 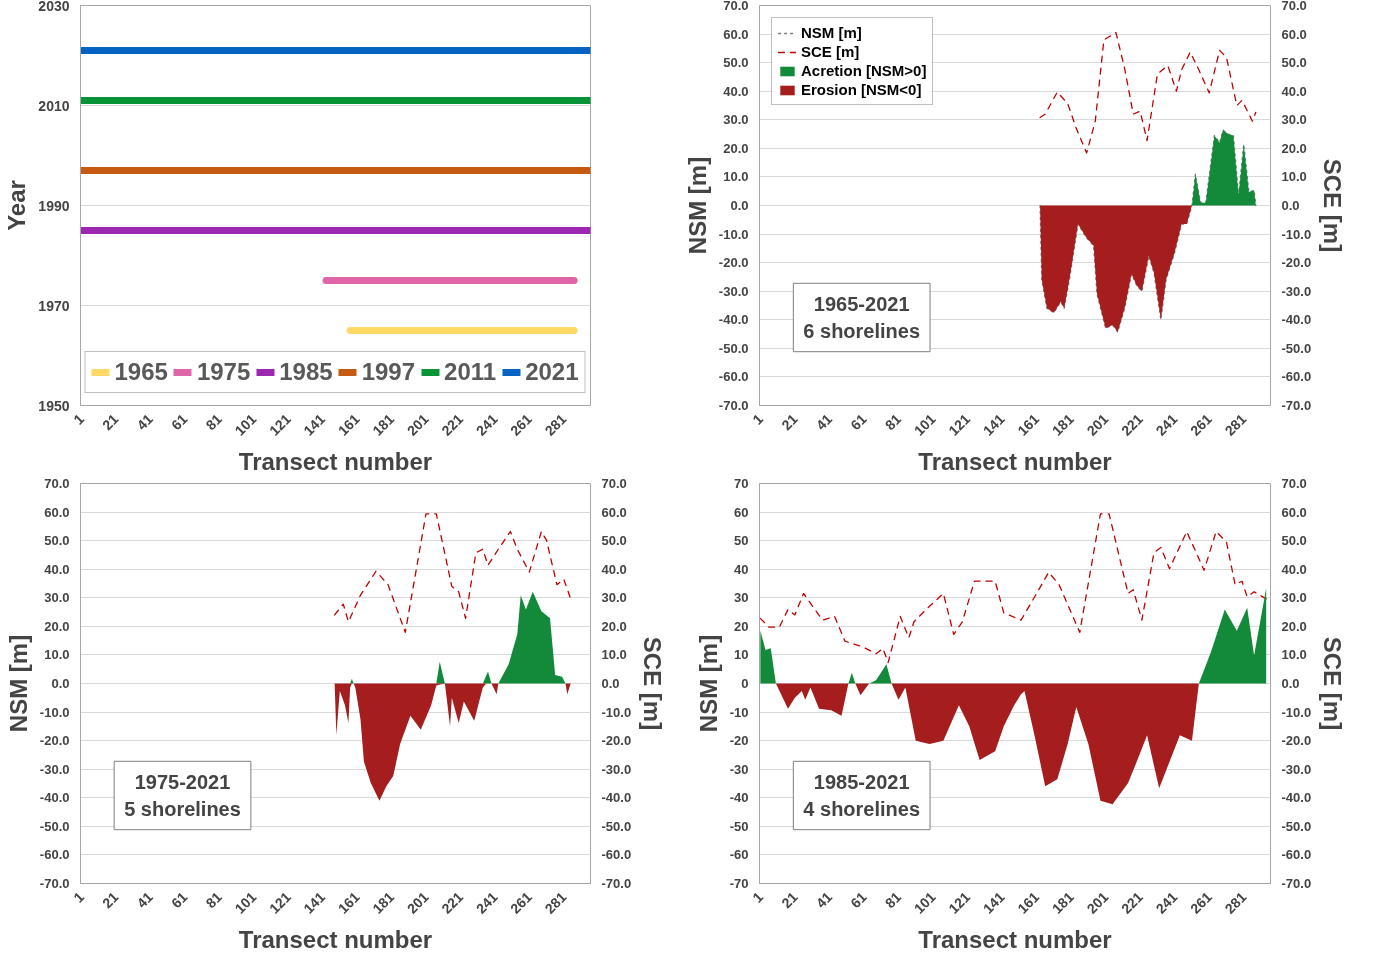 What do you see at coordinates (470, 372) in the screenshot?
I see `legend-label: 2011` at bounding box center [470, 372].